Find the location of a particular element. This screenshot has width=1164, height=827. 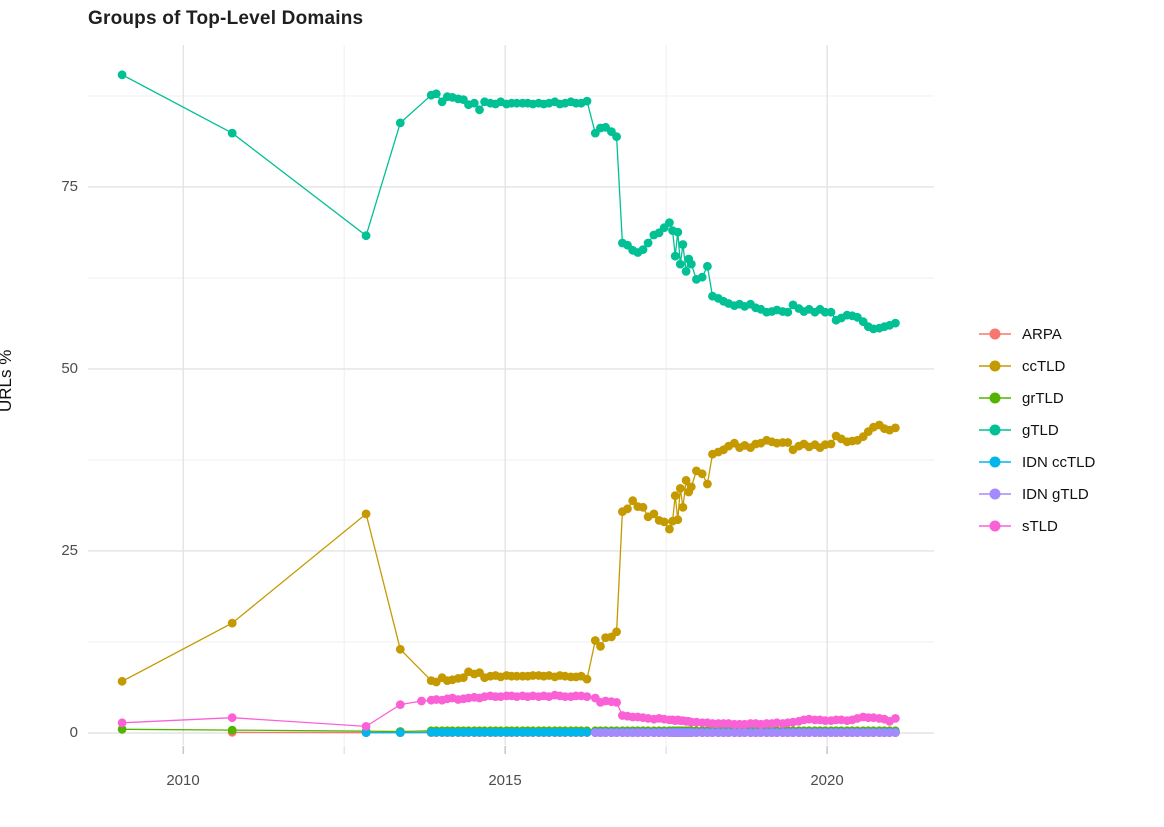

legend-label: ARPA is located at coordinates (1042, 334).